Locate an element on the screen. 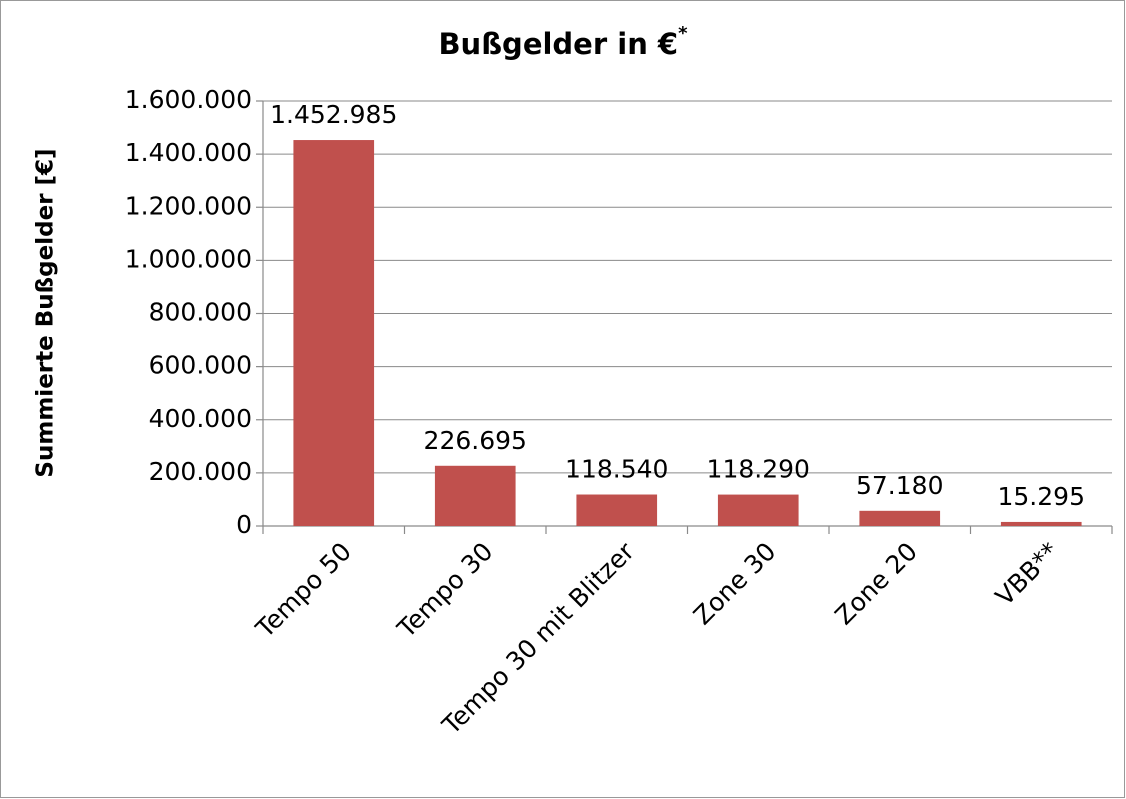 The width and height of the screenshot is (1126, 799). y-axis-label: Summierte Bußgelder [€] is located at coordinates (46, 312).